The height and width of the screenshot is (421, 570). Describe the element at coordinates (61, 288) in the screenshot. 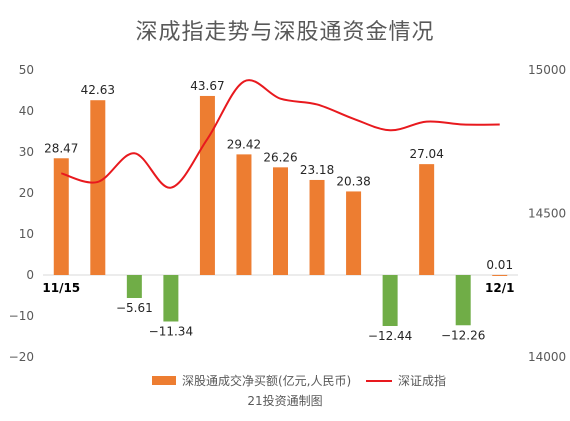

I see `x-category-label: 11/15` at that location.